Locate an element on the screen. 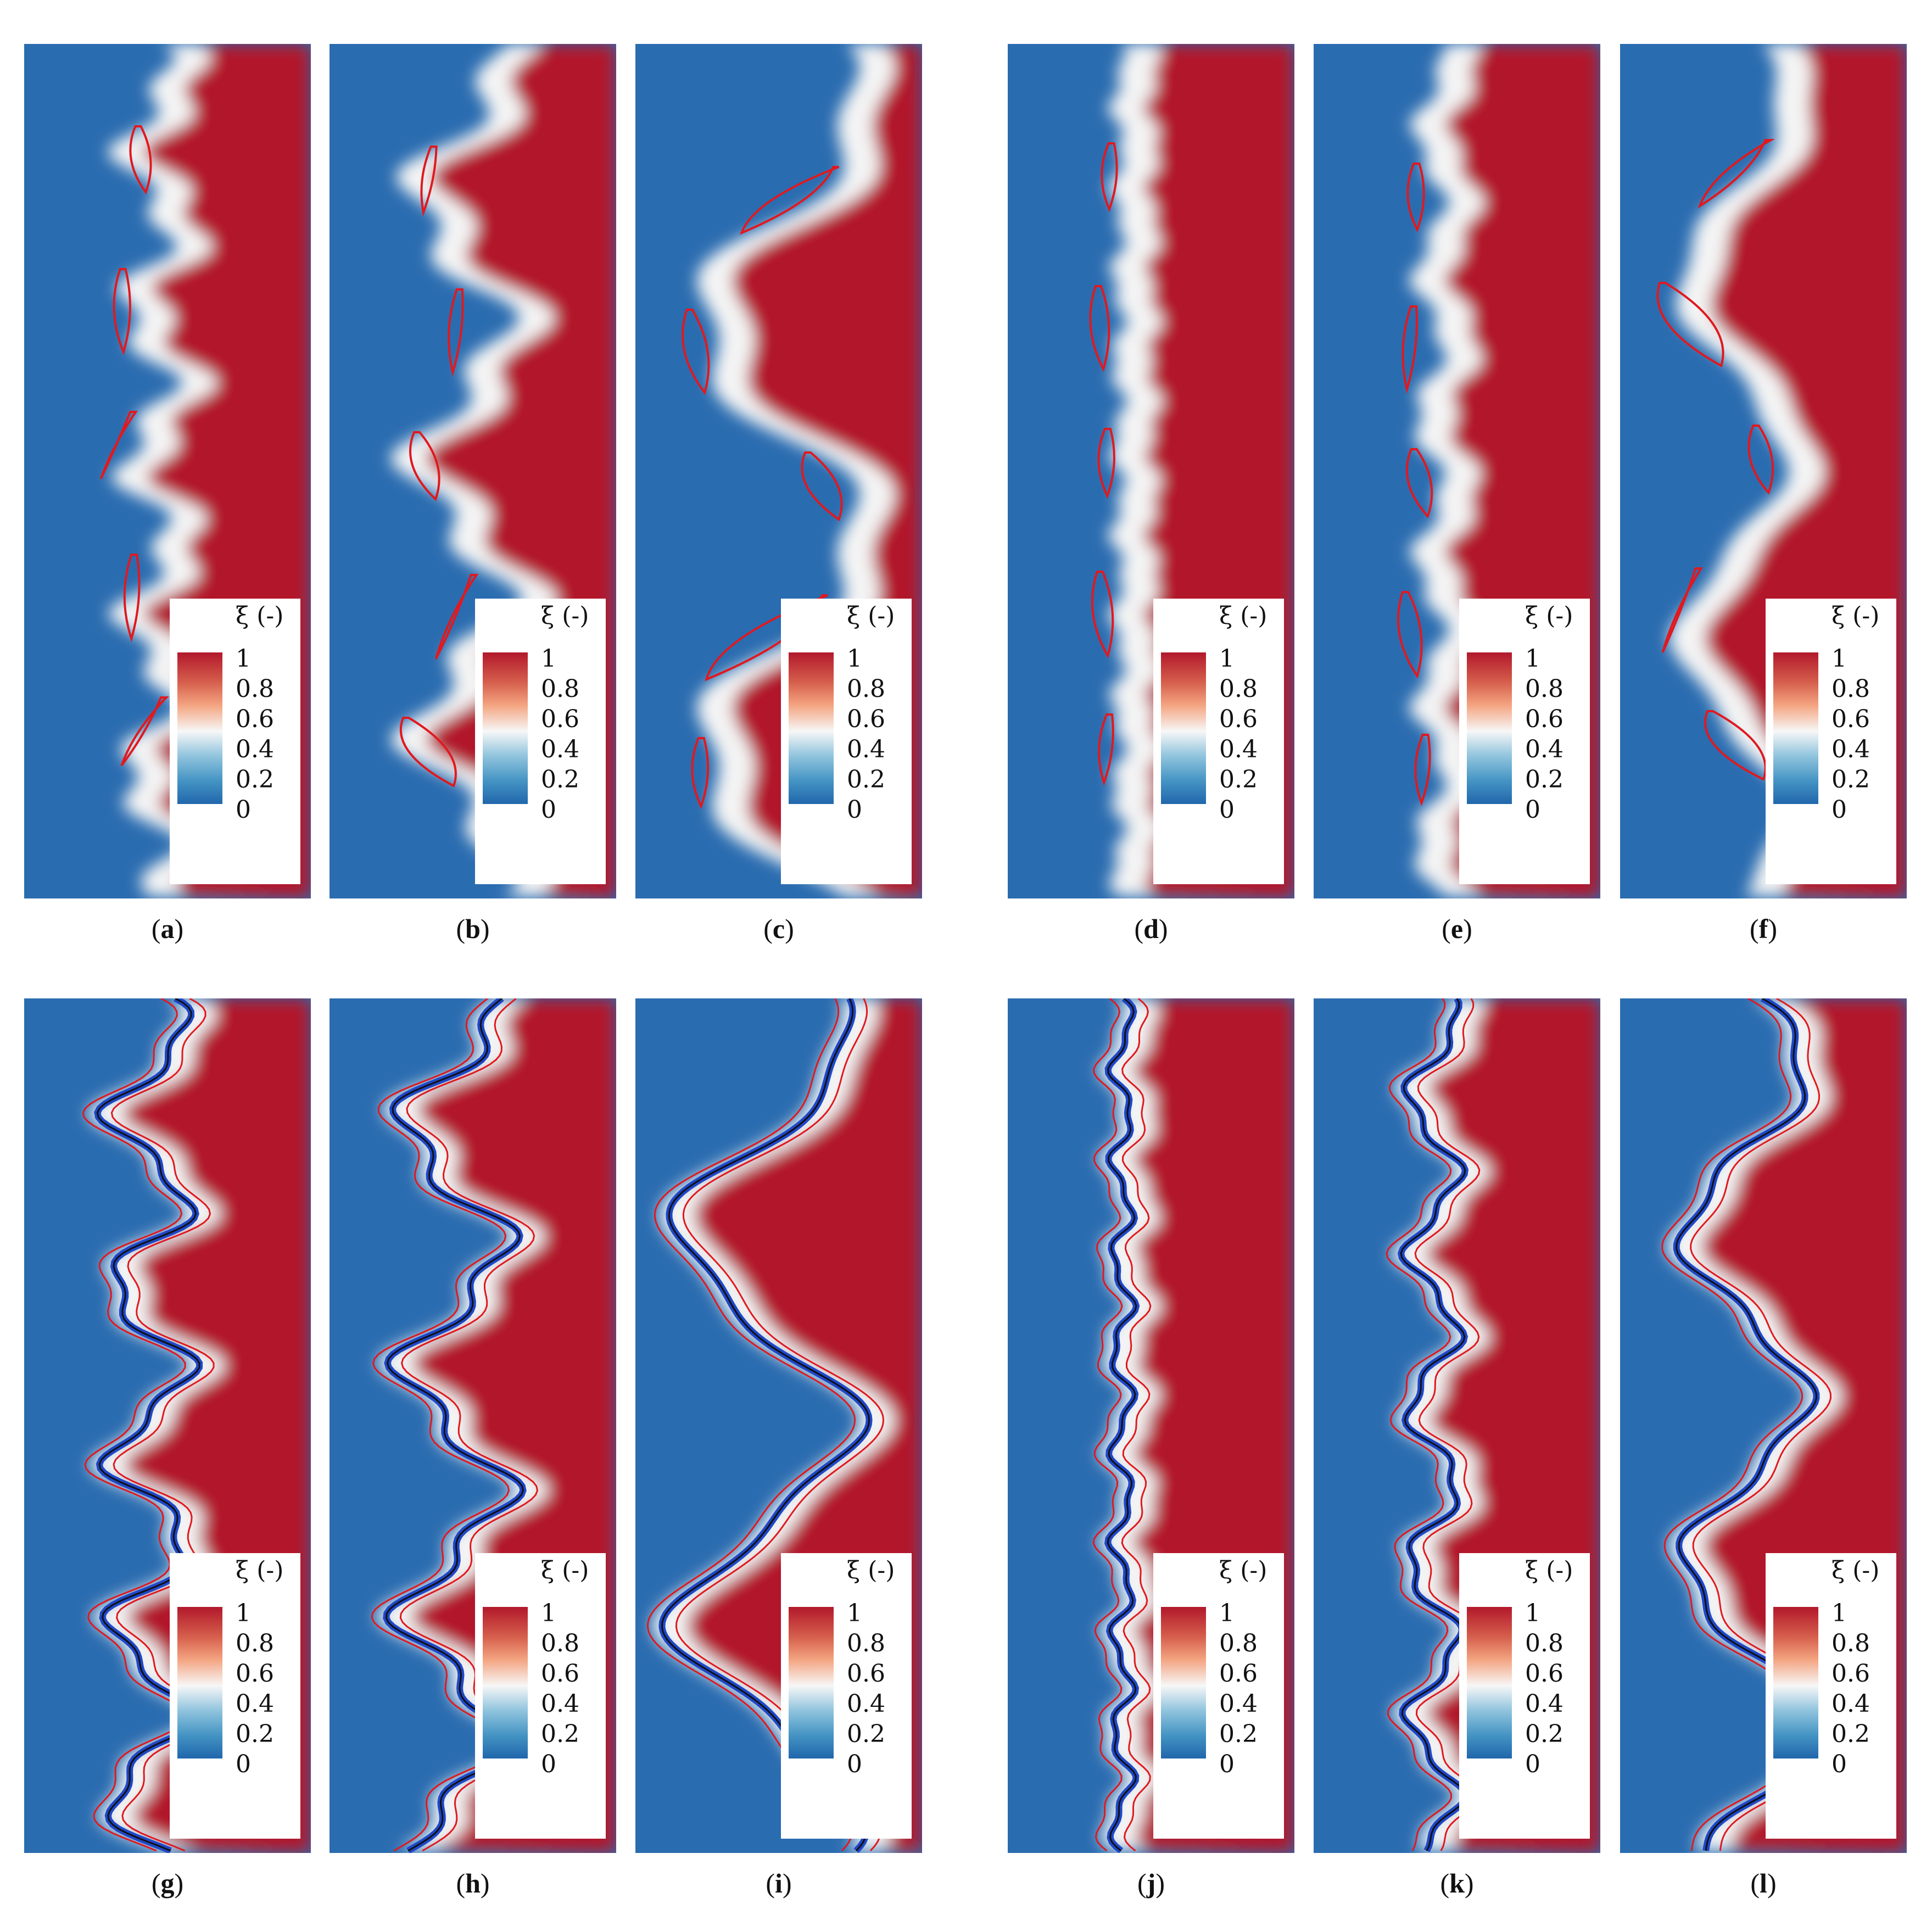 The image size is (1932, 1926). panel-caption-d: (d) is located at coordinates (1151, 929).